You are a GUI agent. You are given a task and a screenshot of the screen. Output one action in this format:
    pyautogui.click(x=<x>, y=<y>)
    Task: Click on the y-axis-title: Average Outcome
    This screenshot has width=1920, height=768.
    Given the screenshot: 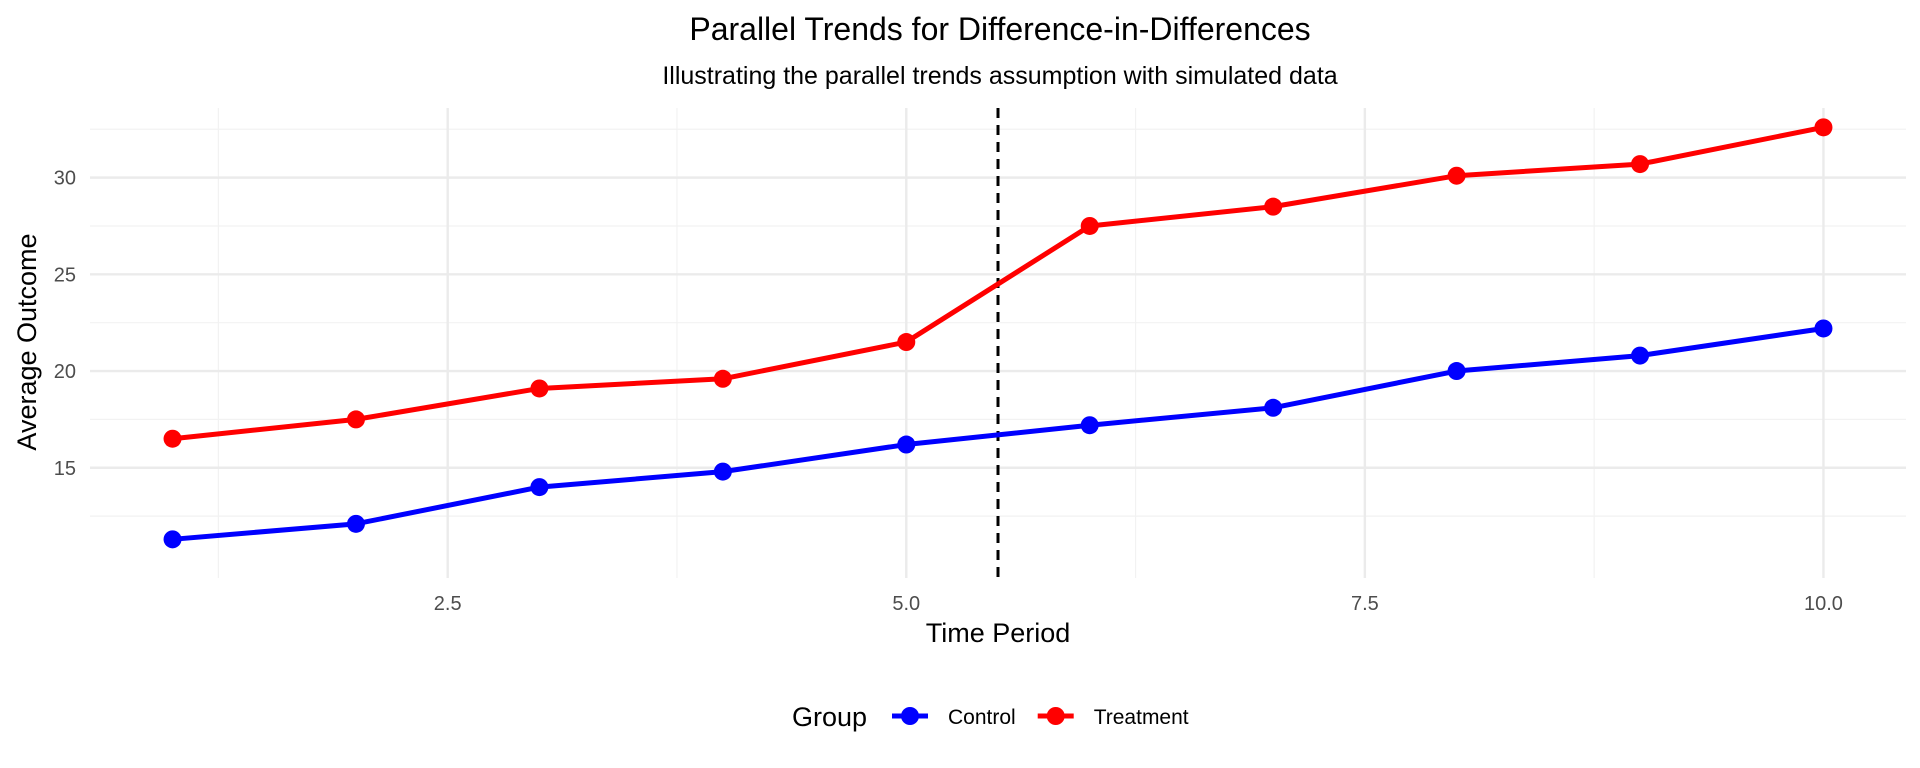 What is the action you would take?
    pyautogui.click(x=27, y=341)
    